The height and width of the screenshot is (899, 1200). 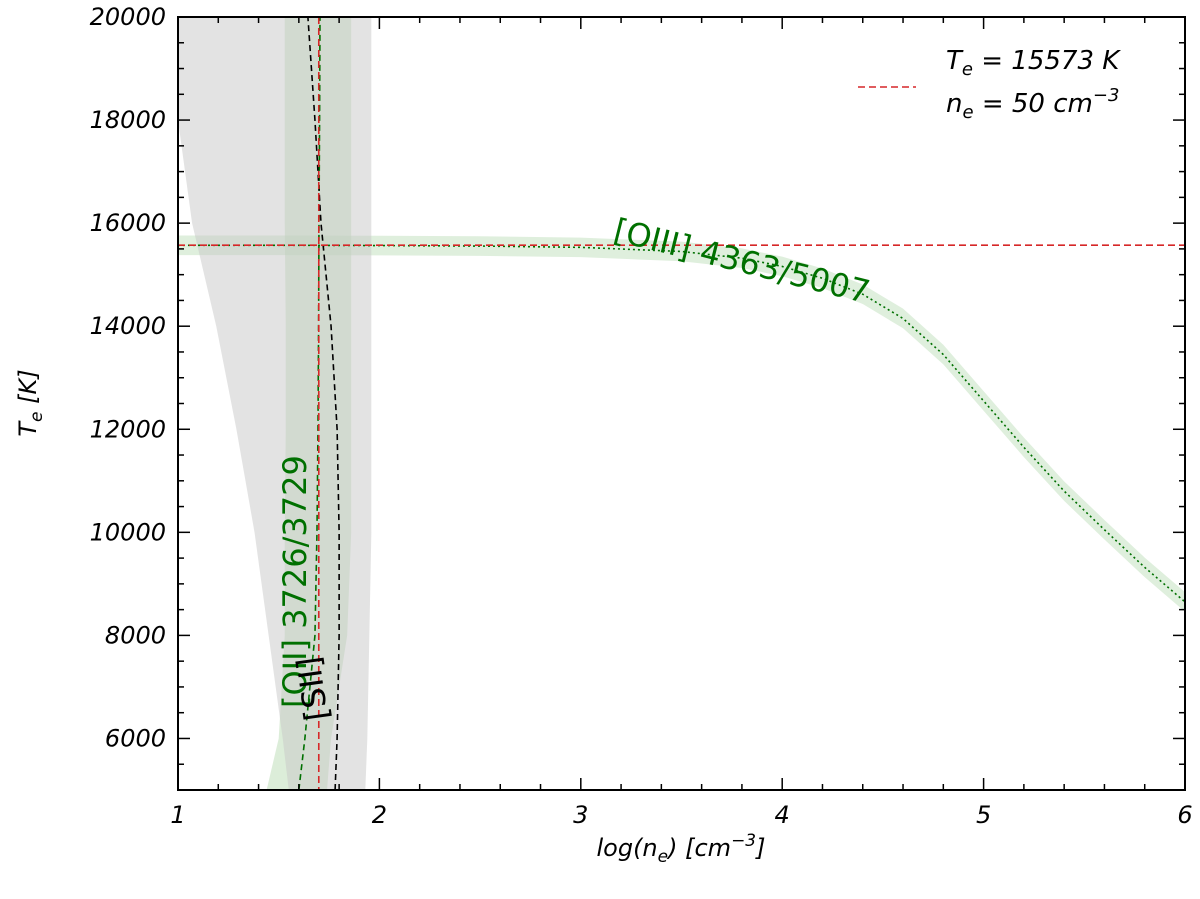 What do you see at coordinates (323, 403) in the screenshot?
I see `sii-line` at bounding box center [323, 403].